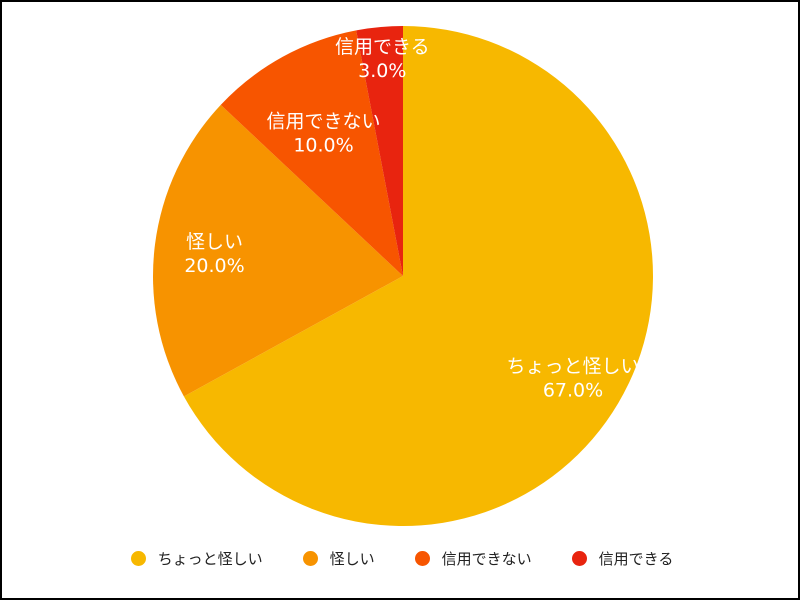 The height and width of the screenshot is (602, 800). What do you see at coordinates (572, 367) in the screenshot?
I see `slice-category-label: ちょっと怪しい` at bounding box center [572, 367].